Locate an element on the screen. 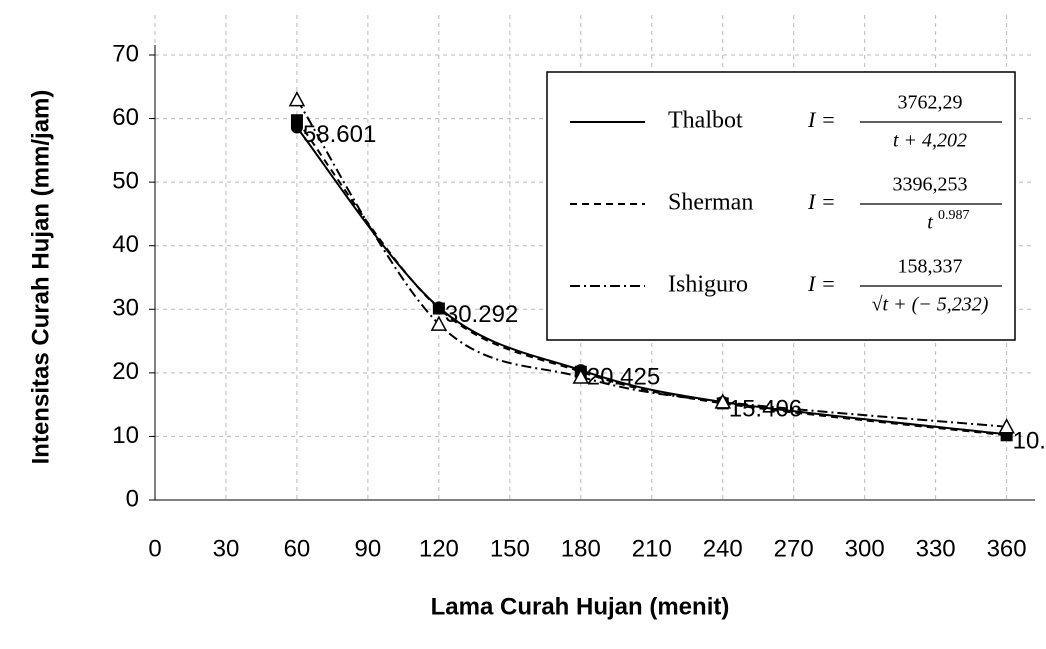  x-tick-label: 330 is located at coordinates (936, 548).